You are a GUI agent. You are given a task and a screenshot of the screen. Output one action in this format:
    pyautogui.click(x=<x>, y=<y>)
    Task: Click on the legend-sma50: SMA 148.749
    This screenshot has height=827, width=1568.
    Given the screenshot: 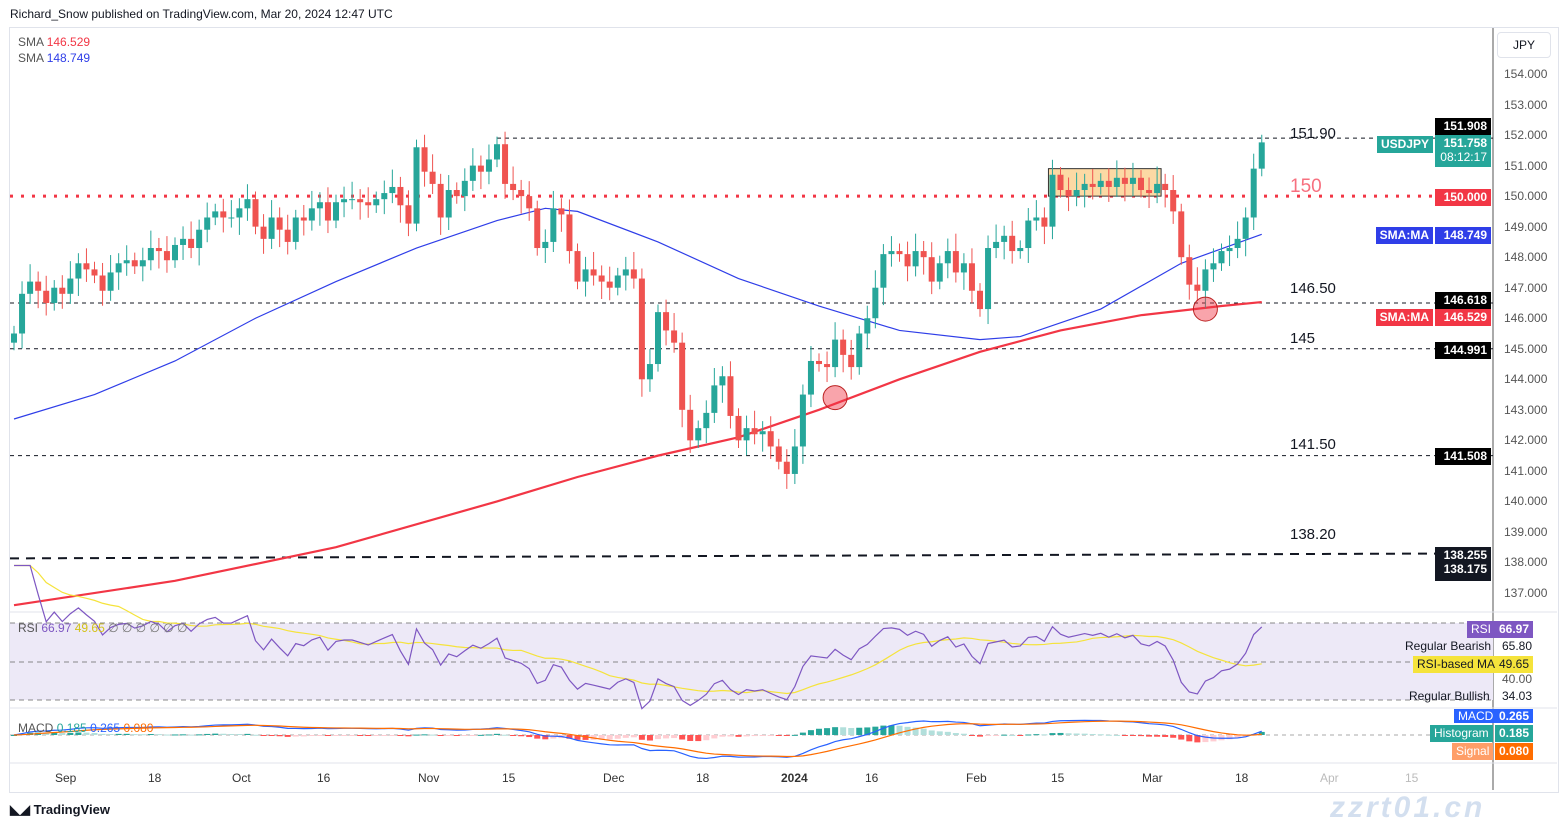 What is the action you would take?
    pyautogui.click(x=54, y=58)
    